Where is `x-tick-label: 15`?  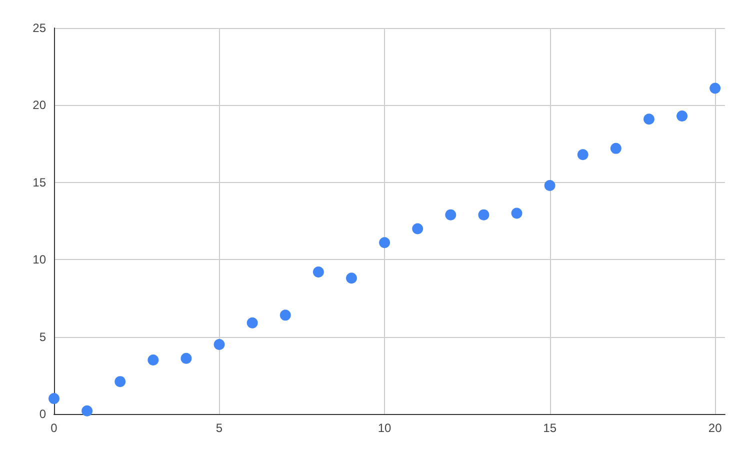
x-tick-label: 15 is located at coordinates (550, 428).